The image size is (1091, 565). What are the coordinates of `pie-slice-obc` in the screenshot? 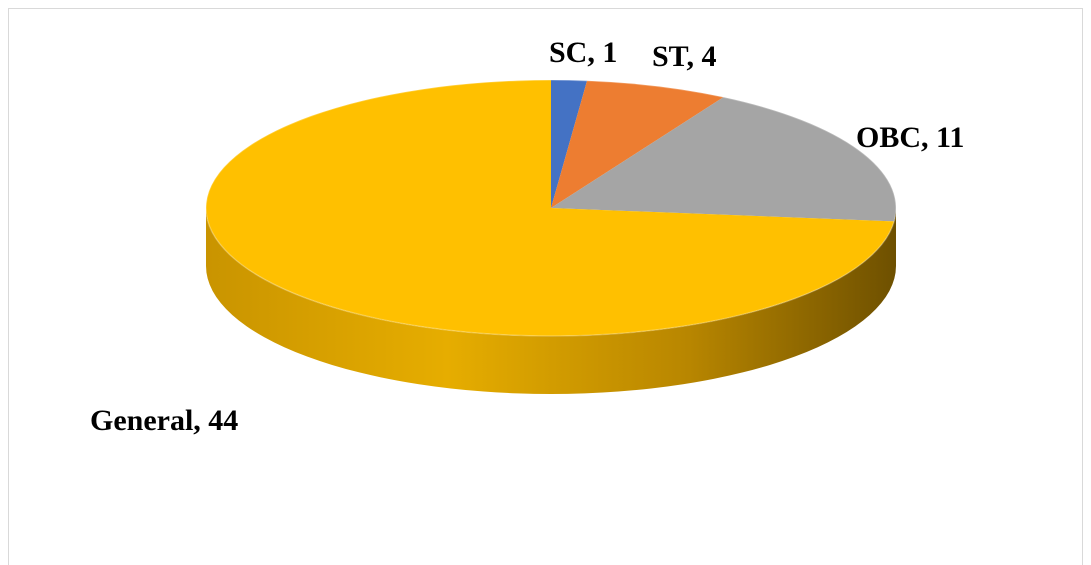 It's located at (723, 159).